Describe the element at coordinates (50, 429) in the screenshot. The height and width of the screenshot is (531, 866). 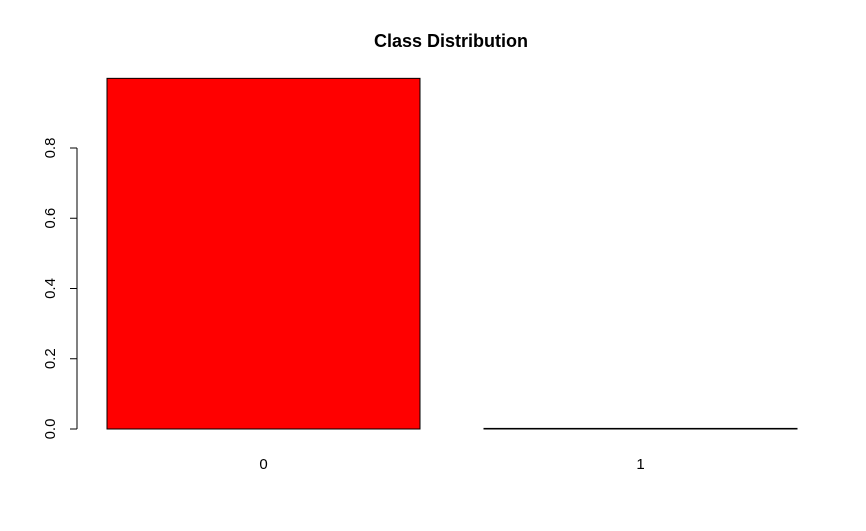
I see `y-tick-label: 0.0` at that location.